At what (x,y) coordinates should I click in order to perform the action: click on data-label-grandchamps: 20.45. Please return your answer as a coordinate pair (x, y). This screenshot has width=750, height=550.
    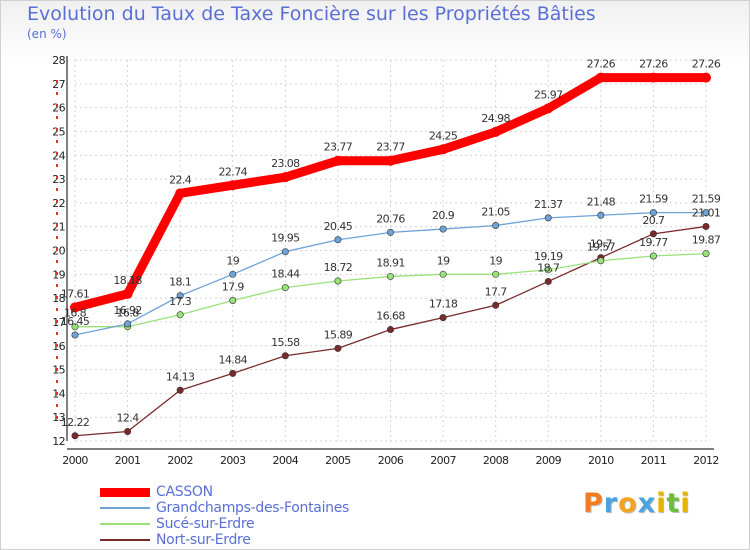
    Looking at the image, I should click on (338, 226).